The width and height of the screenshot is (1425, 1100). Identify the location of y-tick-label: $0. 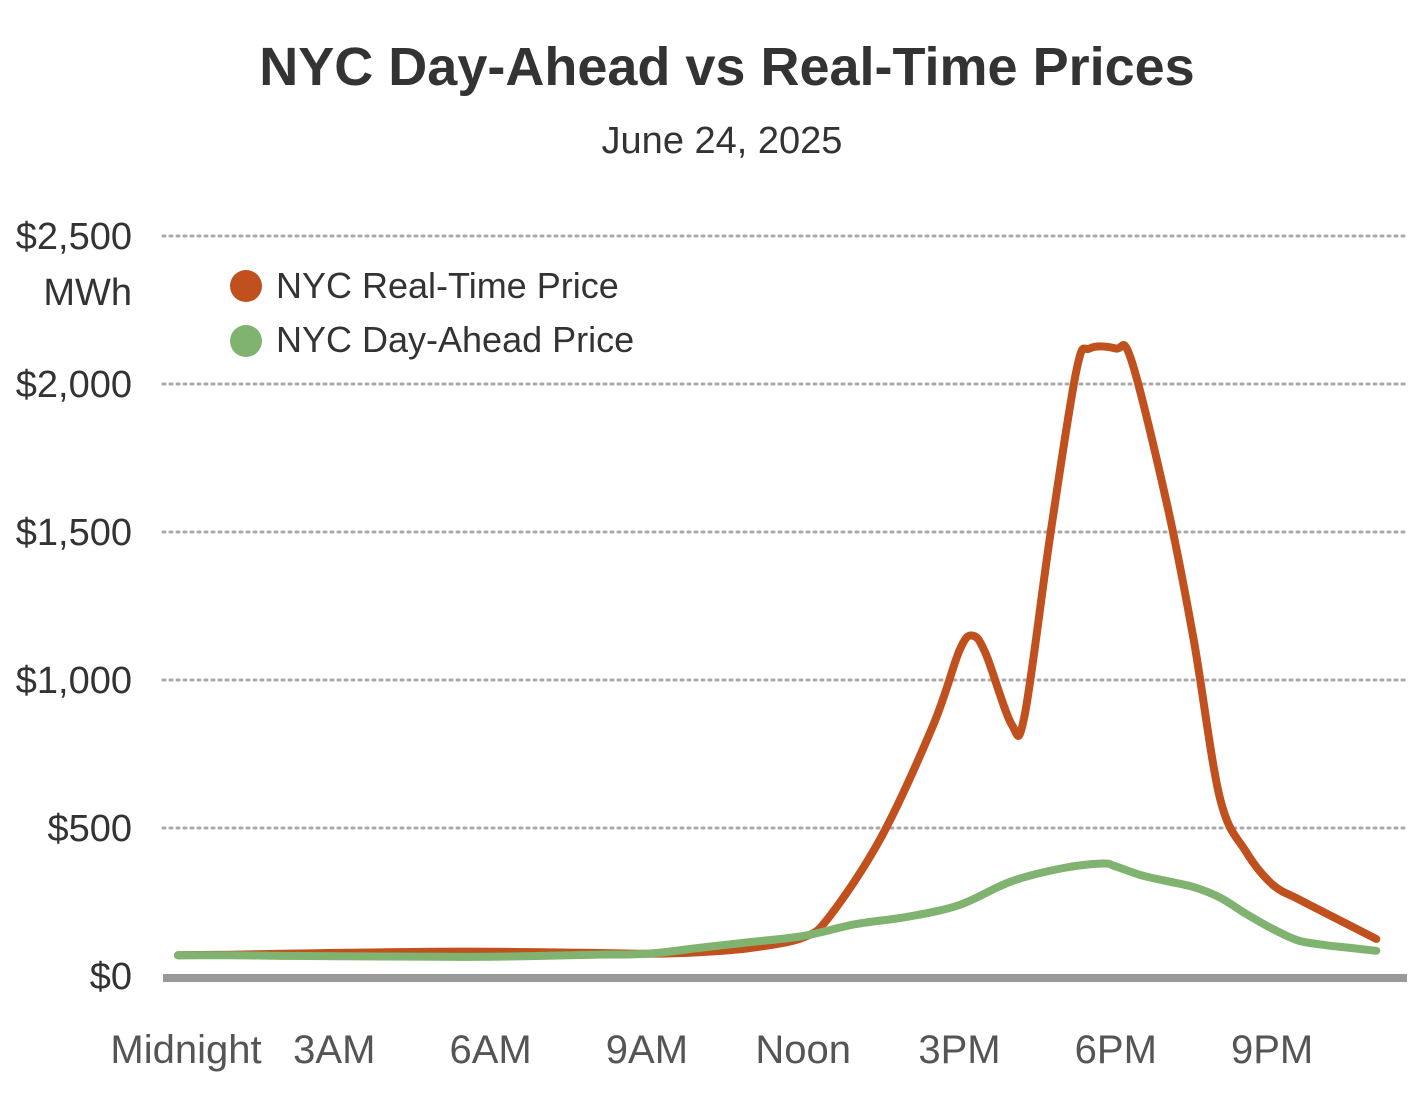
(111, 977).